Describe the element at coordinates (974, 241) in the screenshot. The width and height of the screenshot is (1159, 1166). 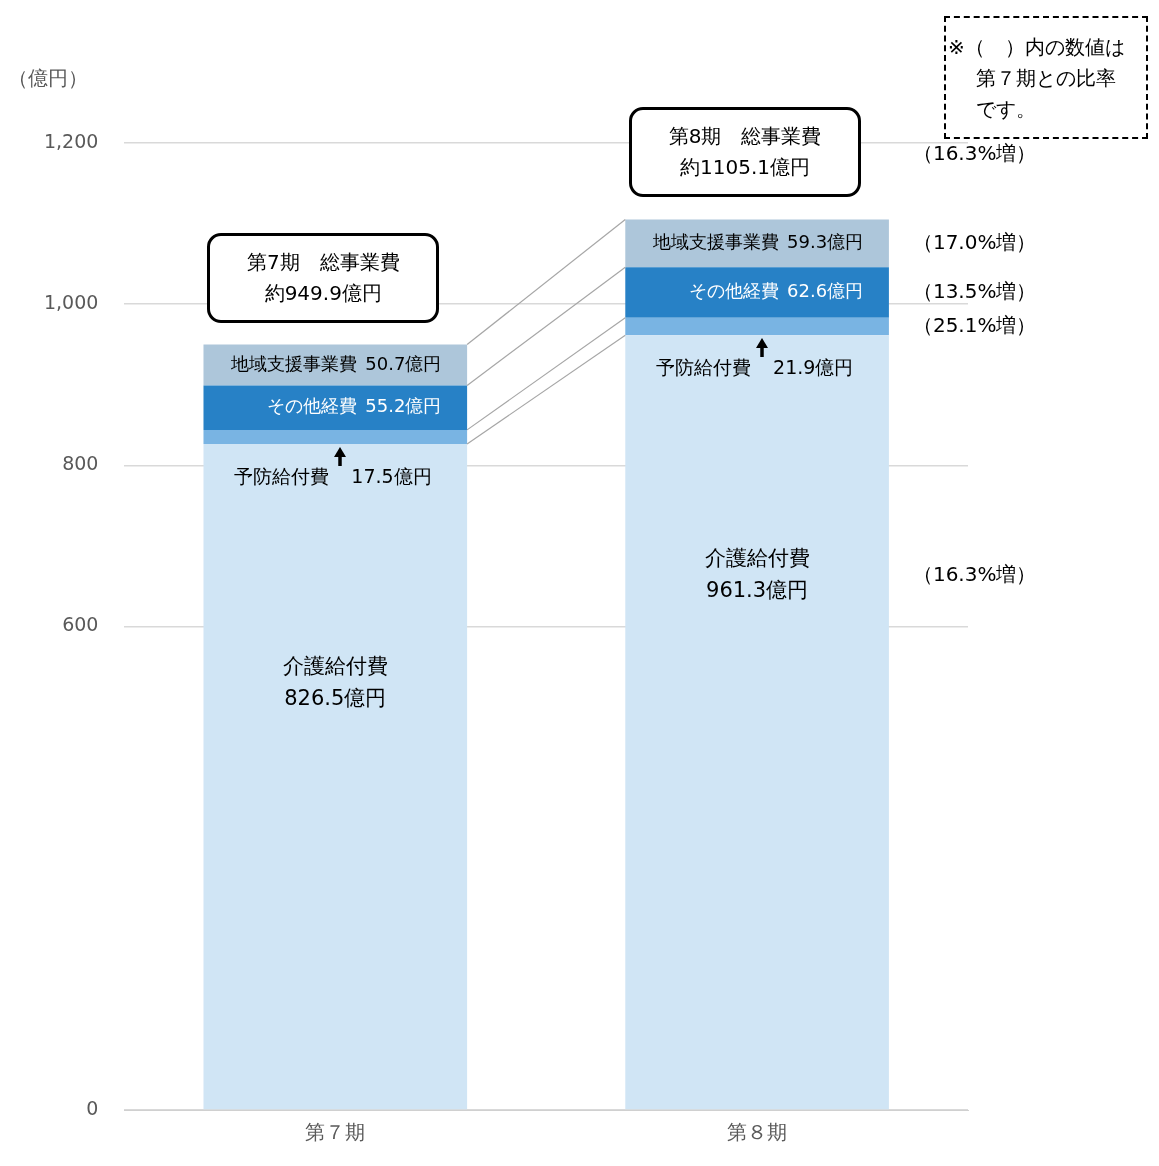
I see `annotation: （17.0%増）` at that location.